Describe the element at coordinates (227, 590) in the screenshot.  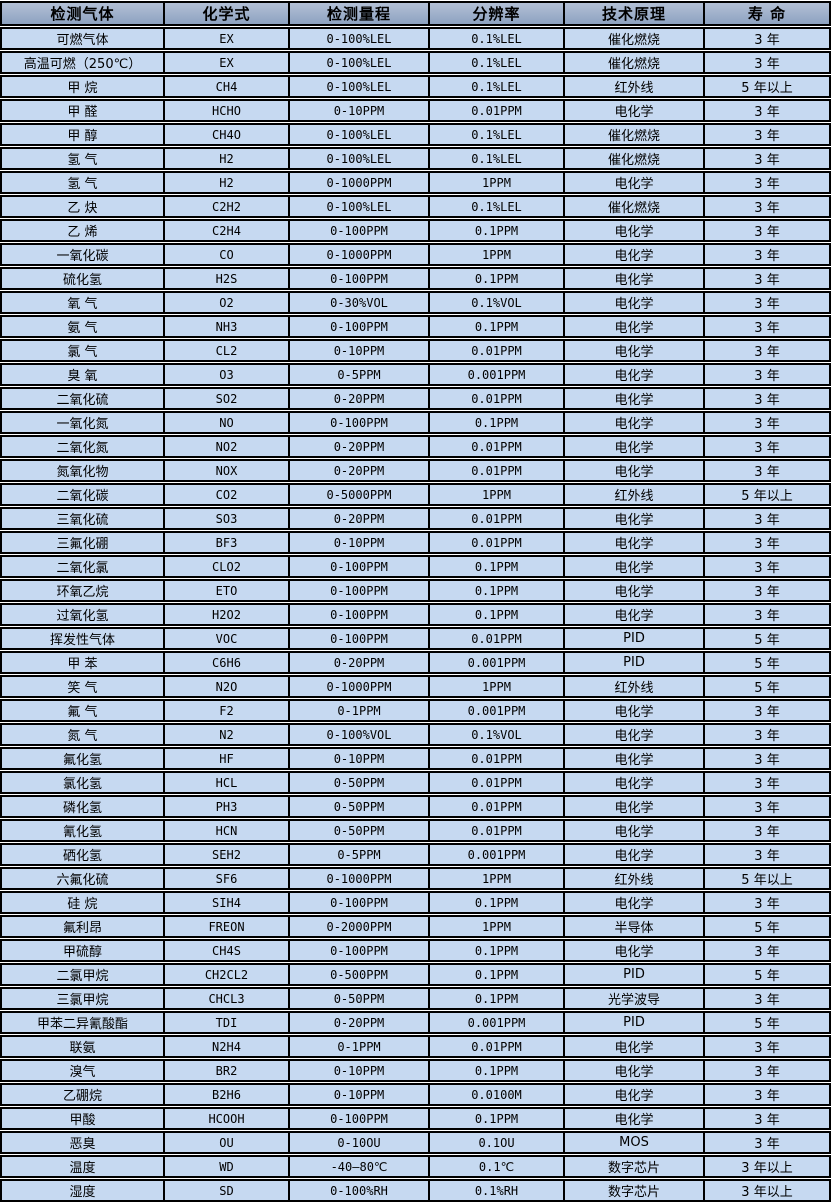
I see `table-cell-chemical-formula: ETO` at that location.